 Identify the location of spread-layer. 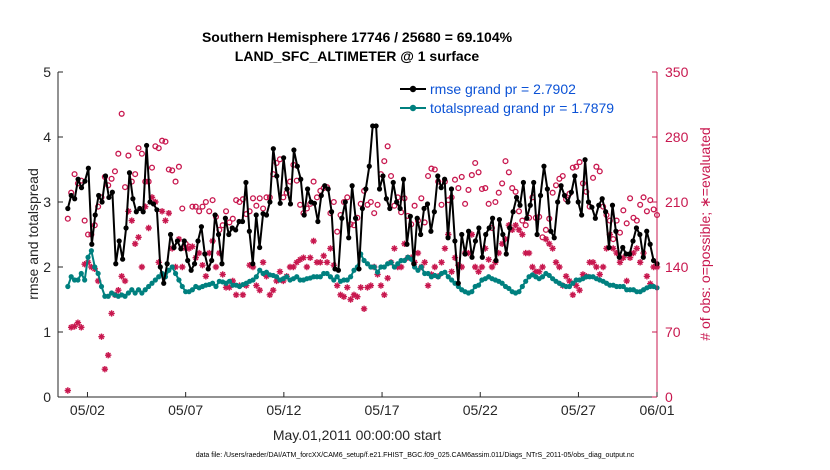
(362, 273).